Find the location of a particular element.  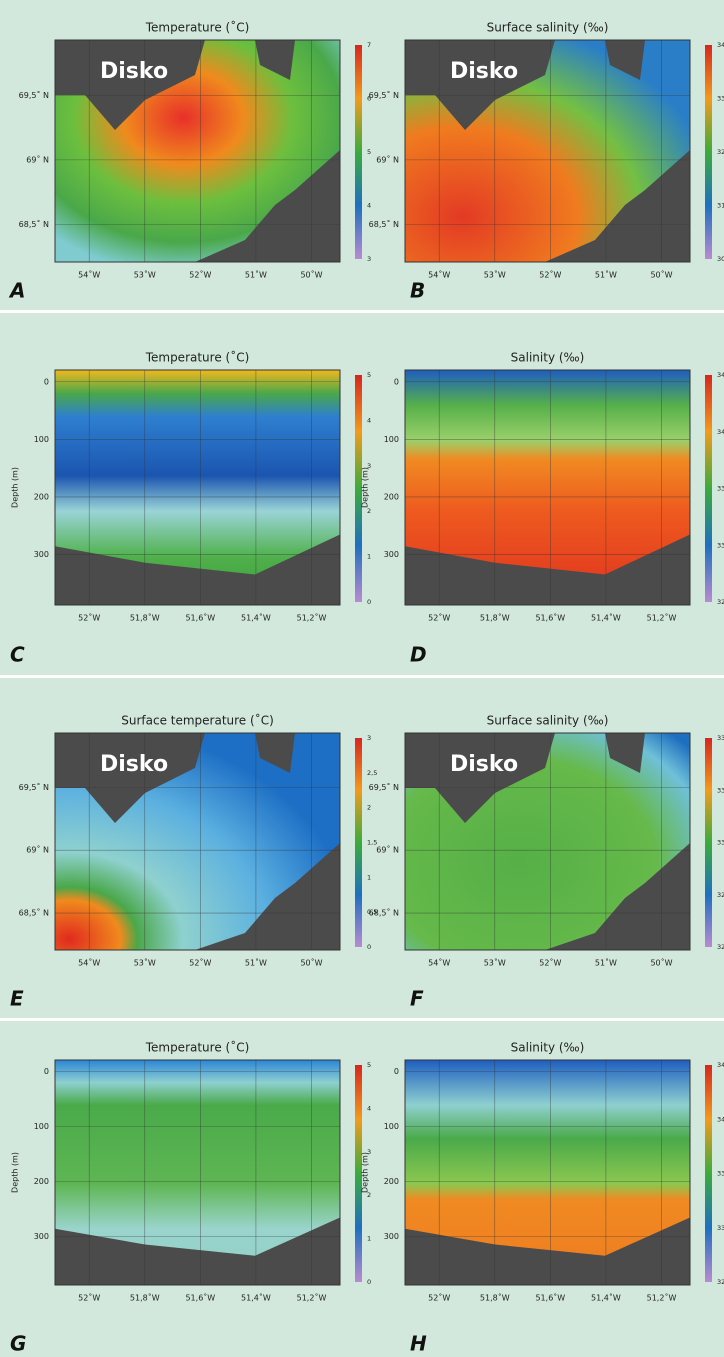

panel-letter: E is located at coordinates (17, 999).